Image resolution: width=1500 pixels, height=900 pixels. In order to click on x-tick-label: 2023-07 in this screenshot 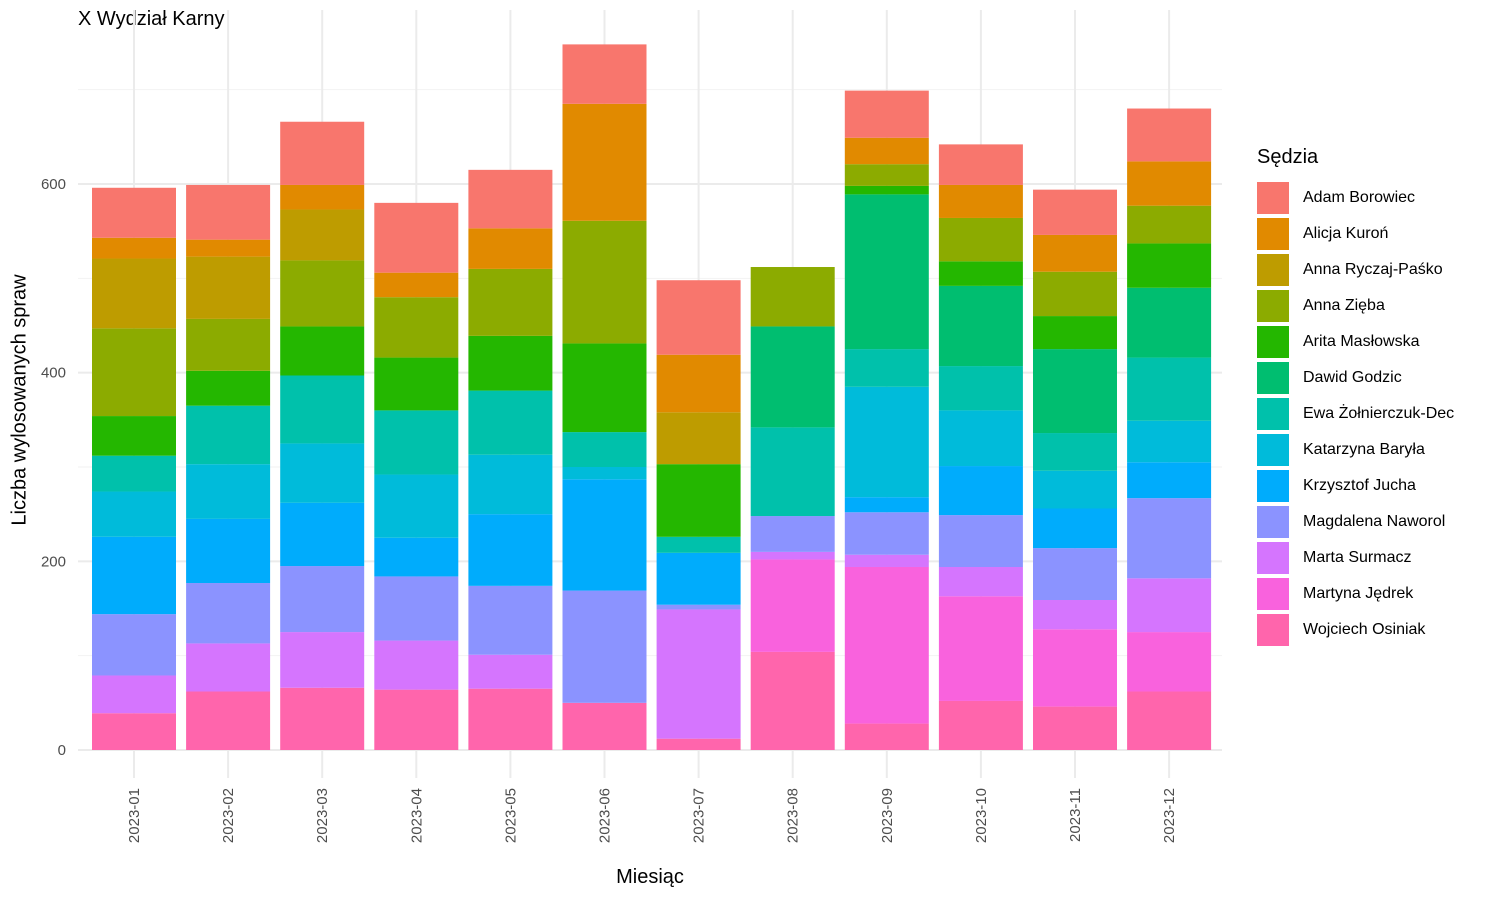, I will do `click(699, 815)`.